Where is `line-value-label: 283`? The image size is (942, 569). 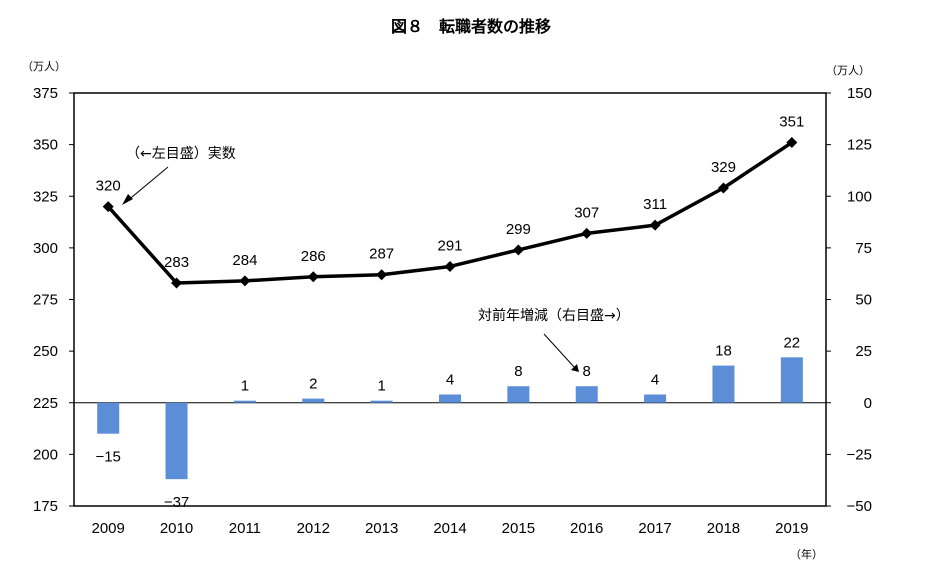
line-value-label: 283 is located at coordinates (176, 262).